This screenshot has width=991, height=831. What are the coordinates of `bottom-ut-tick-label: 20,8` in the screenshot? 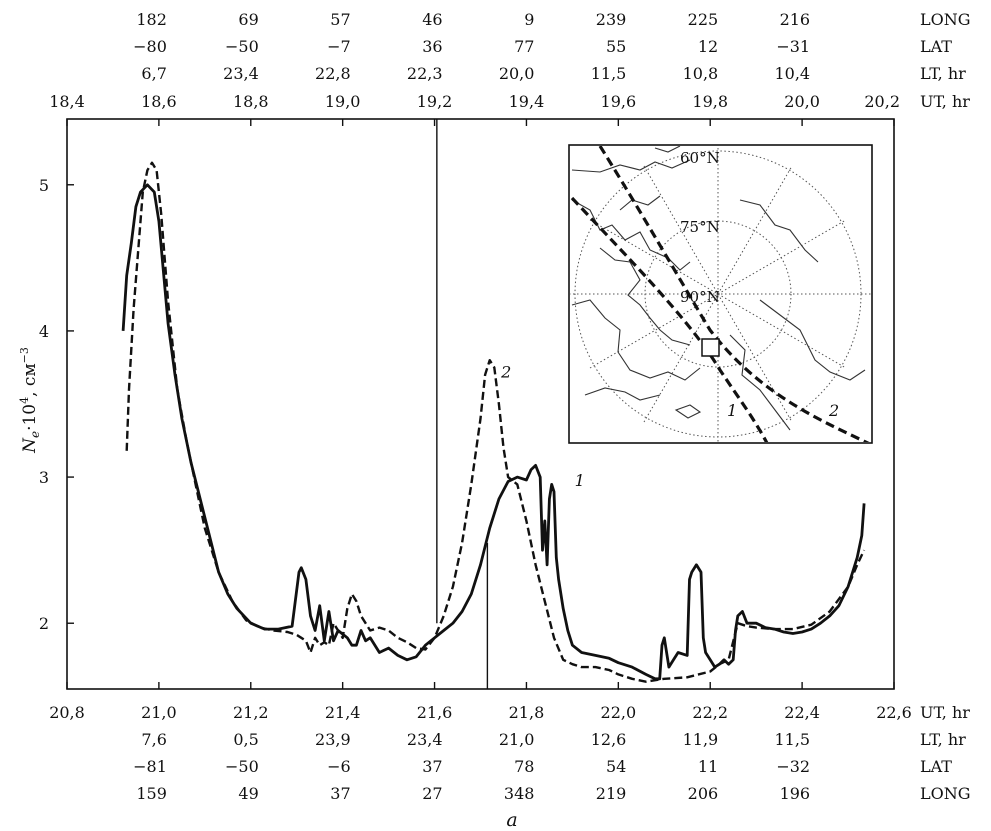 It's located at (67, 712).